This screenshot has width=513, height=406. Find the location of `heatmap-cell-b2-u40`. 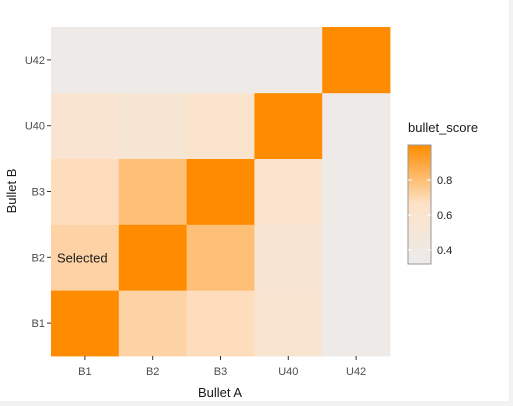

heatmap-cell-b2-u40 is located at coordinates (152, 125).